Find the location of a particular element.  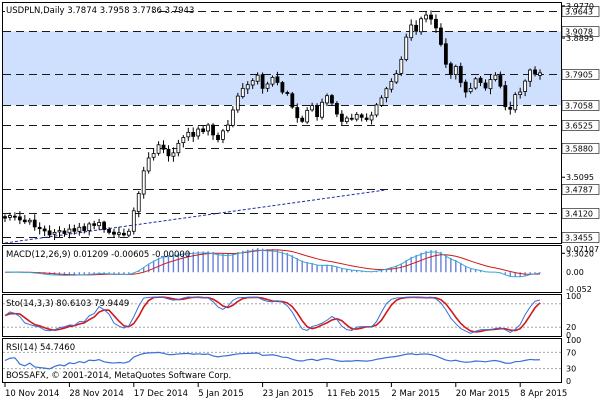

price-tick-label: 3.3020 is located at coordinates (580, 253).